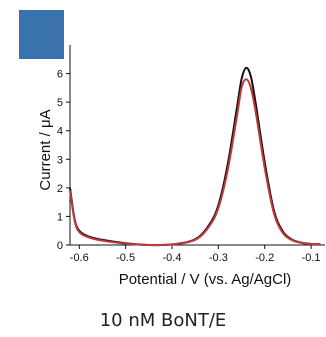 The width and height of the screenshot is (326, 337). What do you see at coordinates (172, 258) in the screenshot?
I see `x-tick-label: -0.4` at bounding box center [172, 258].